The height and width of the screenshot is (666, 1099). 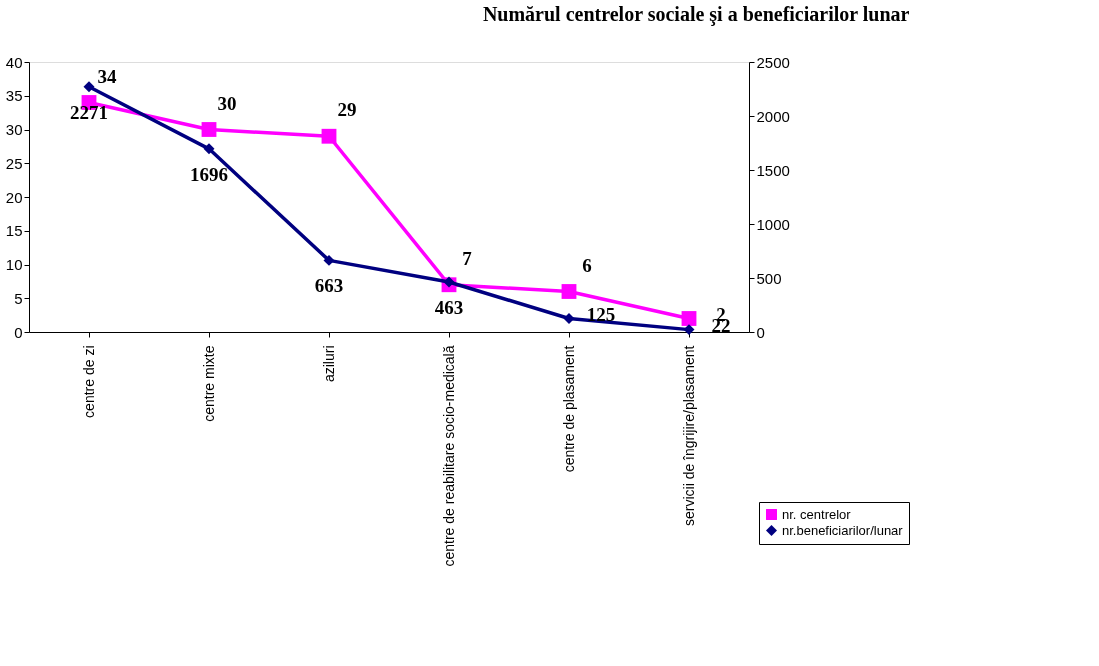 I want to click on legend-label: nr.beneficiarilor/lunar, so click(x=843, y=530).